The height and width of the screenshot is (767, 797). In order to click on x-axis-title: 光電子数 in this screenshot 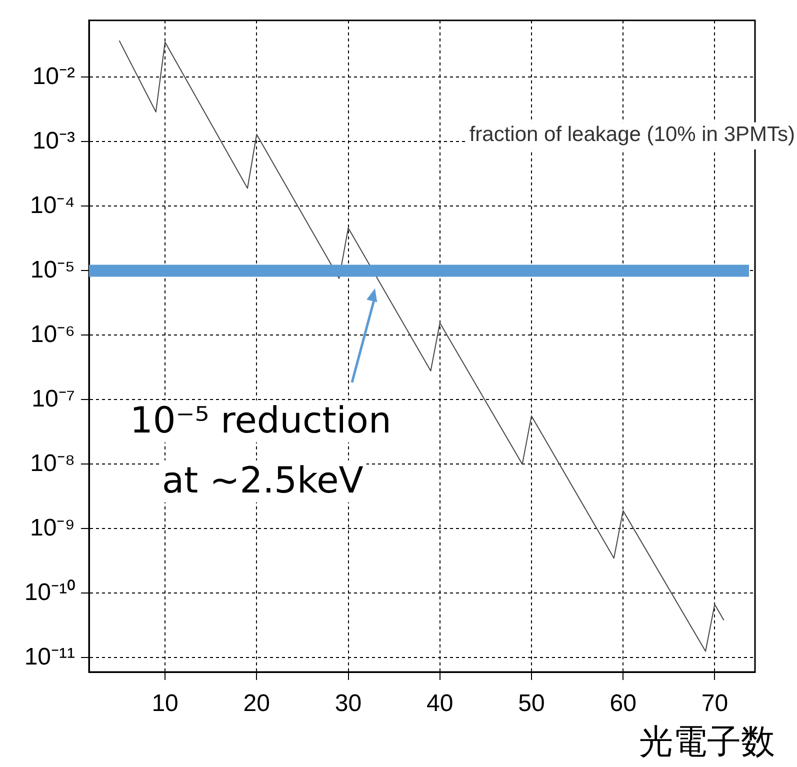, I will do `click(707, 742)`.